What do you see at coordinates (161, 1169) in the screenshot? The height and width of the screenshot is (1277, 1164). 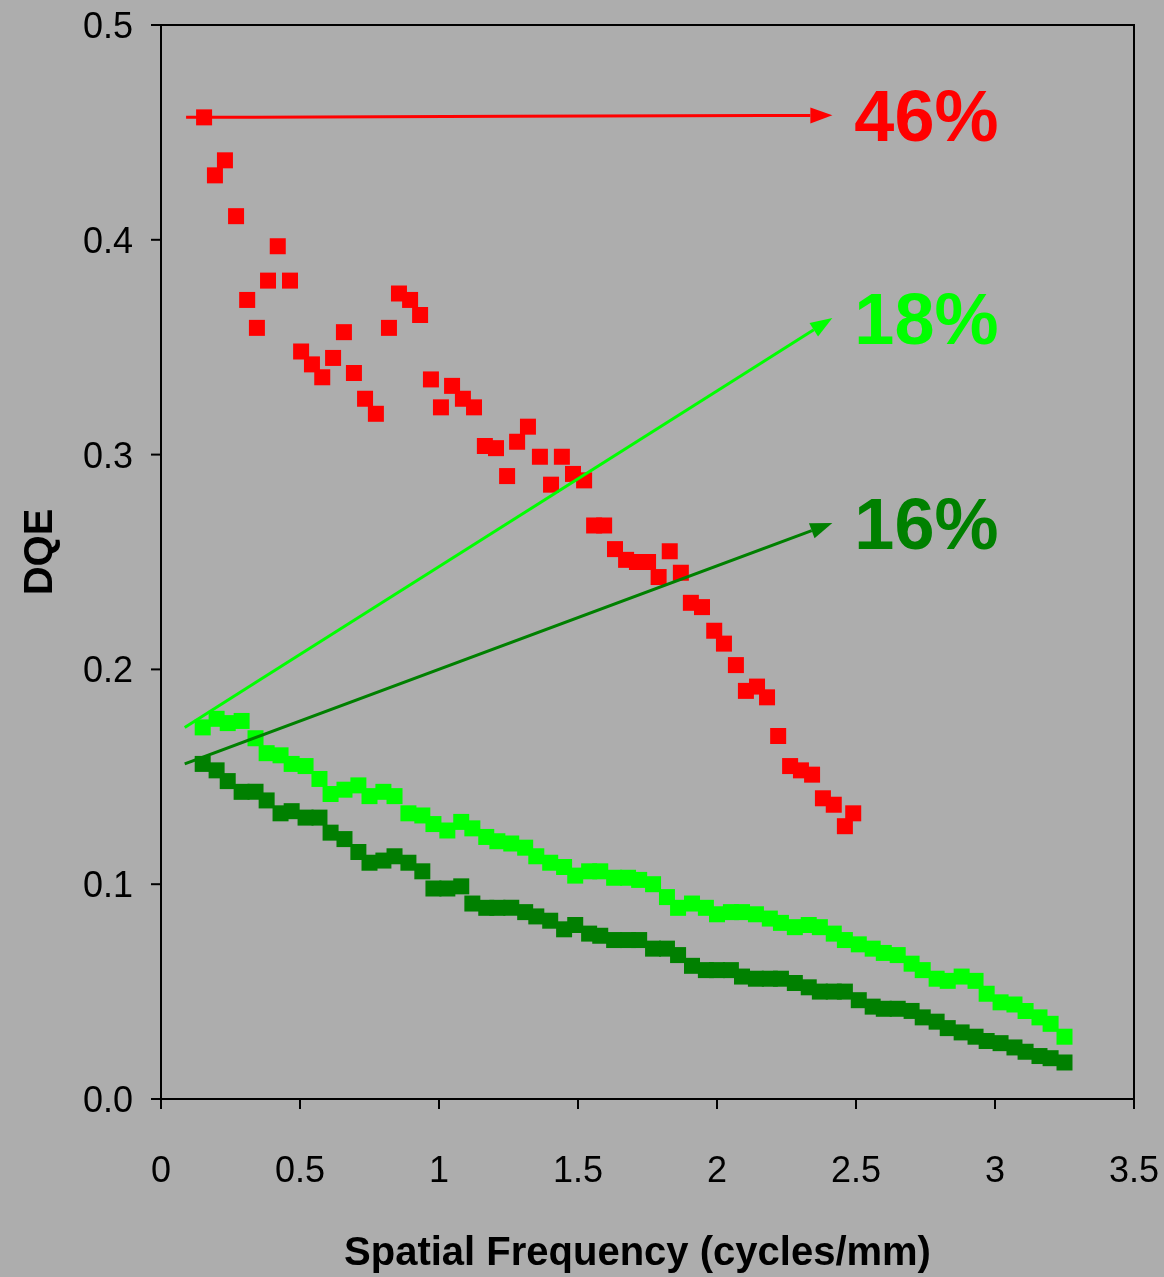 I see `x-tick-label: 0` at bounding box center [161, 1169].